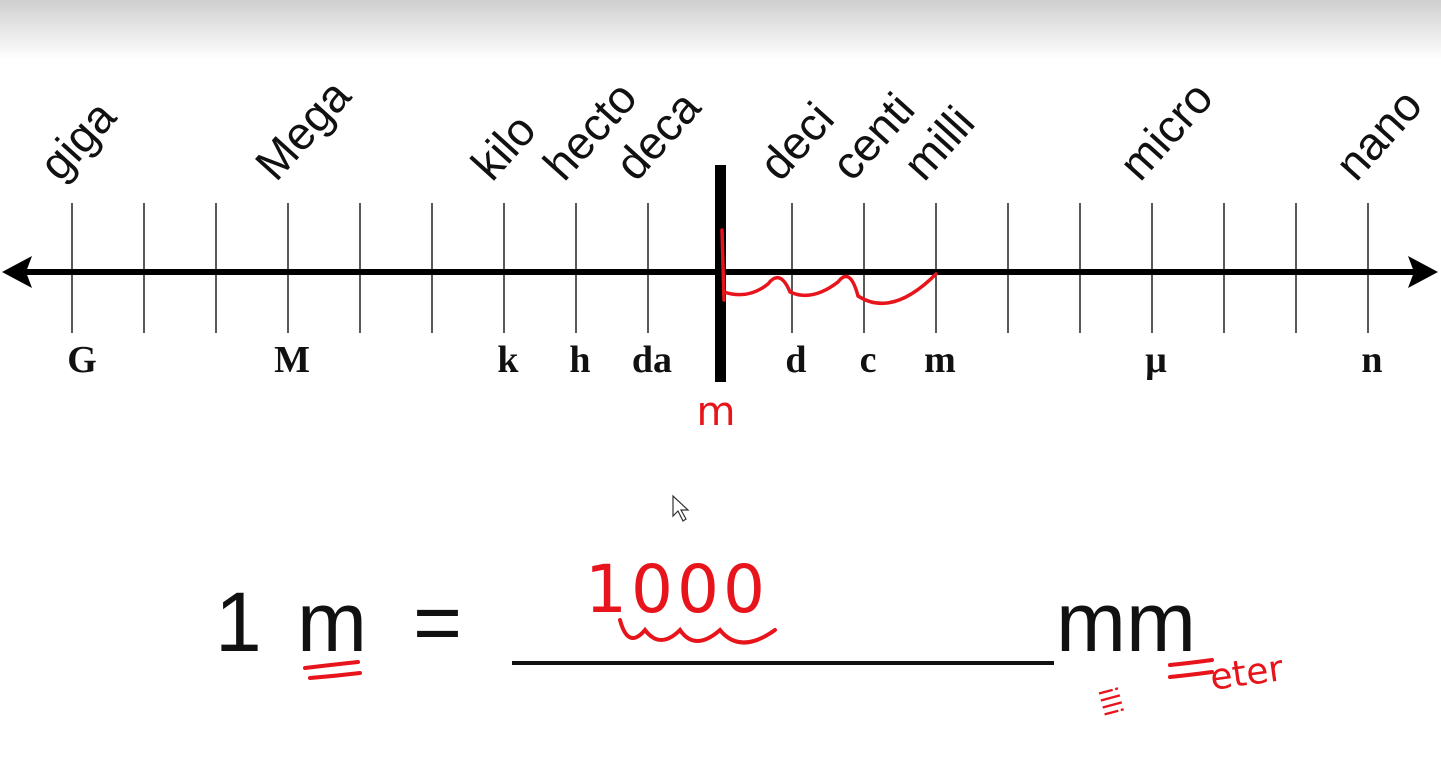 The image size is (1441, 767). Describe the element at coordinates (292, 360) in the screenshot. I see `prefix-symbol: M` at that location.